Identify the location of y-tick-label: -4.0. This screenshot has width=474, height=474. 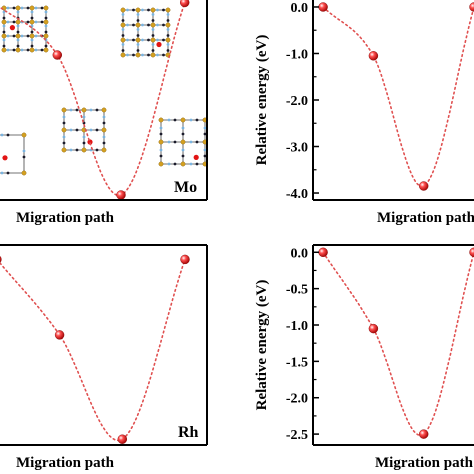
(297, 194).